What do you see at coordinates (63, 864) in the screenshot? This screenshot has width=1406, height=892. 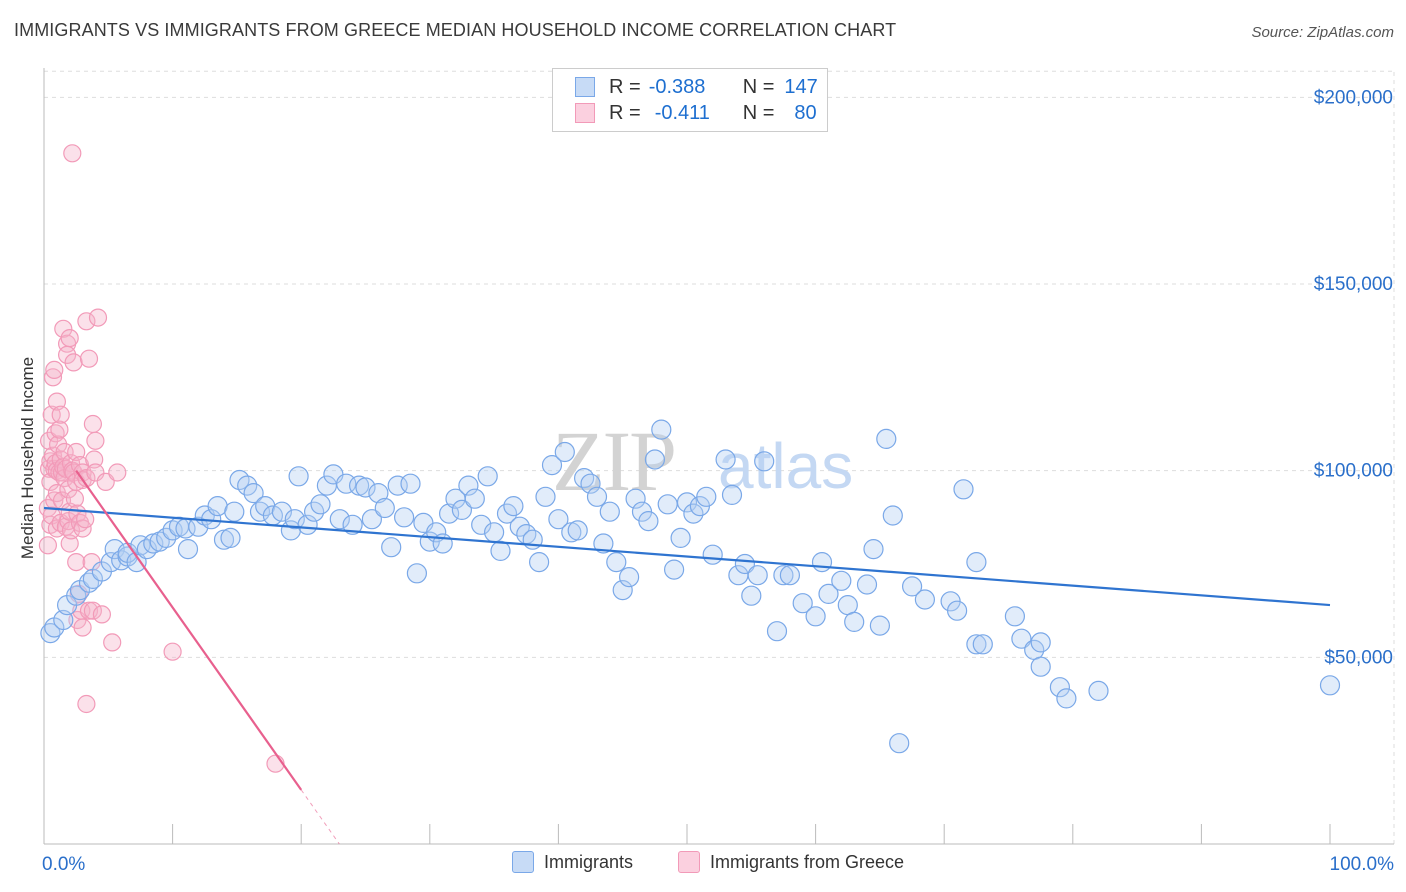 I see `x-tick-label-min: 0.0%` at bounding box center [63, 864].